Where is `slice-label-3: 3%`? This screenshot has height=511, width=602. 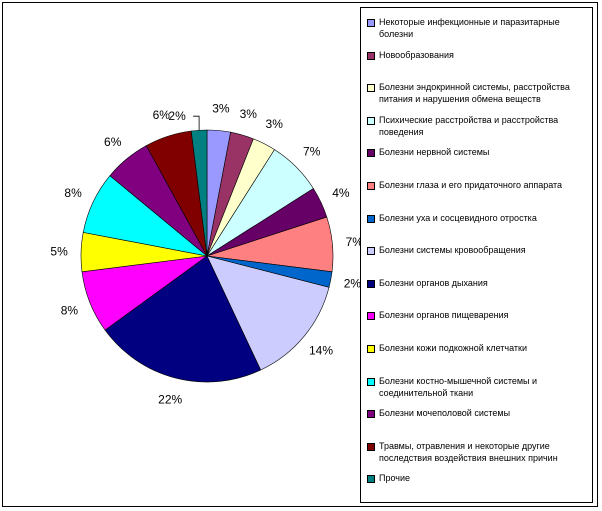 slice-label-3: 3% is located at coordinates (275, 124).